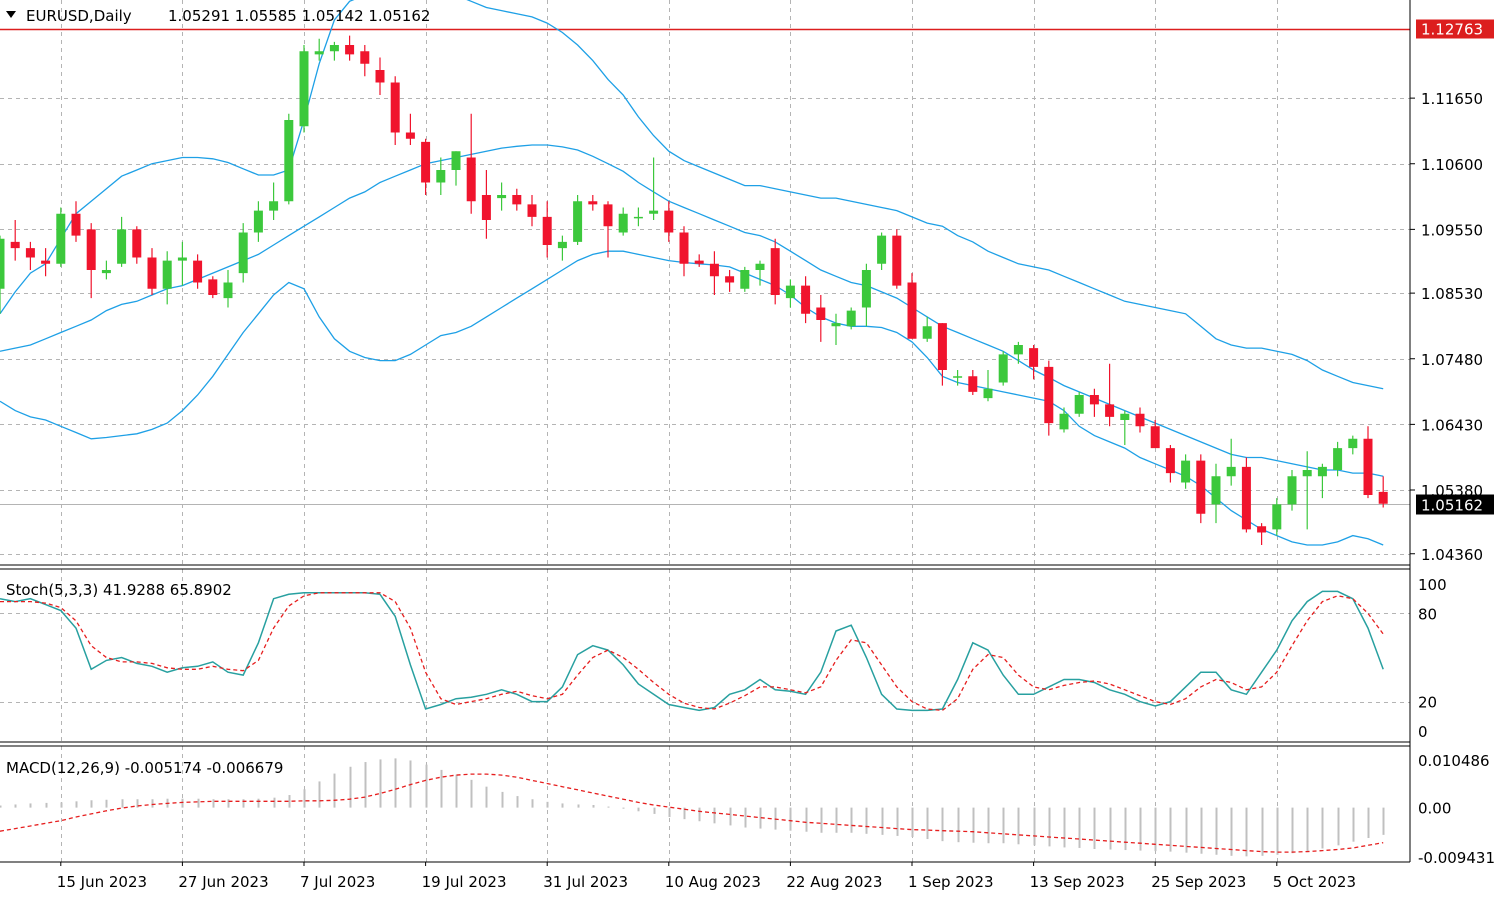 This screenshot has width=1508, height=898. I want to click on time-axis-label: 13 Sep 2023, so click(1077, 882).